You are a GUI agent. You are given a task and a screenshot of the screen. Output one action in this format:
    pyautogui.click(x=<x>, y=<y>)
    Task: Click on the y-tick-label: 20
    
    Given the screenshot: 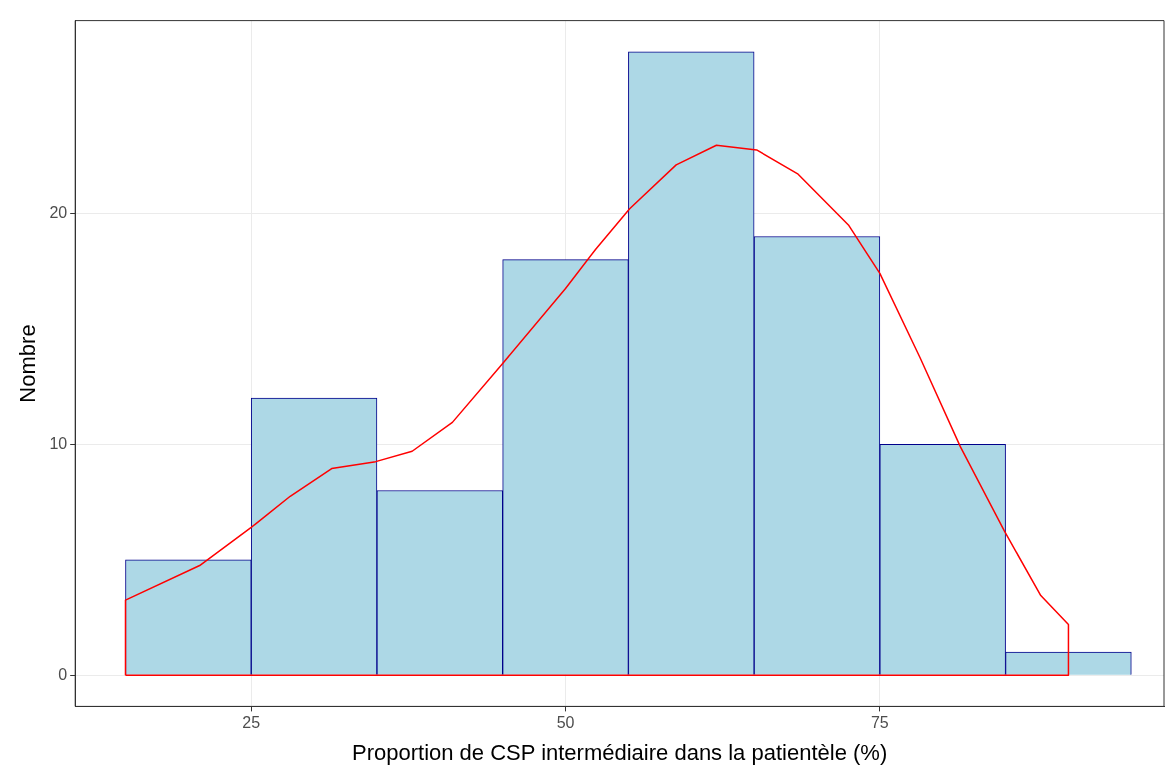 What is the action you would take?
    pyautogui.click(x=58, y=212)
    